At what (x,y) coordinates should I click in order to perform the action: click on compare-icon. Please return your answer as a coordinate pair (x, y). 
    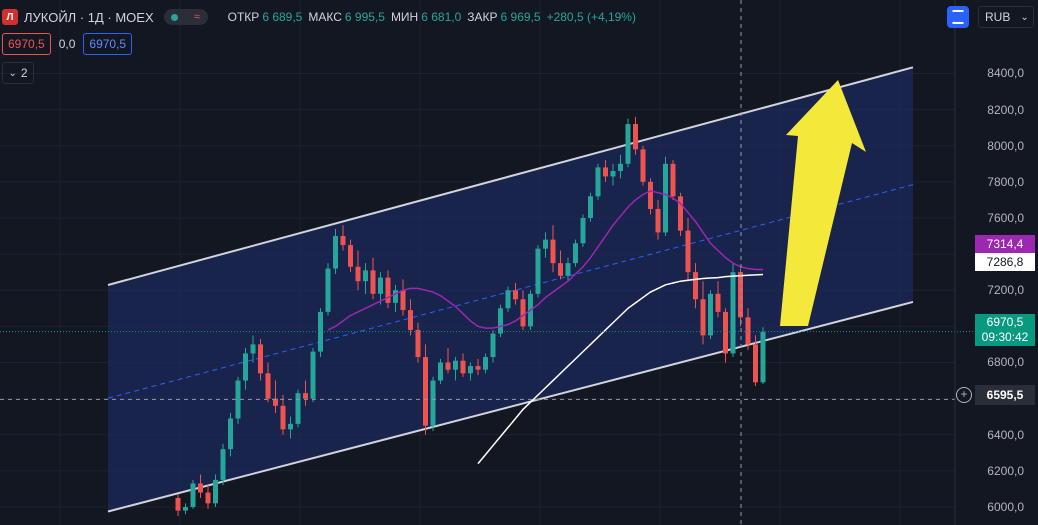
    Looking at the image, I should click on (958, 17).